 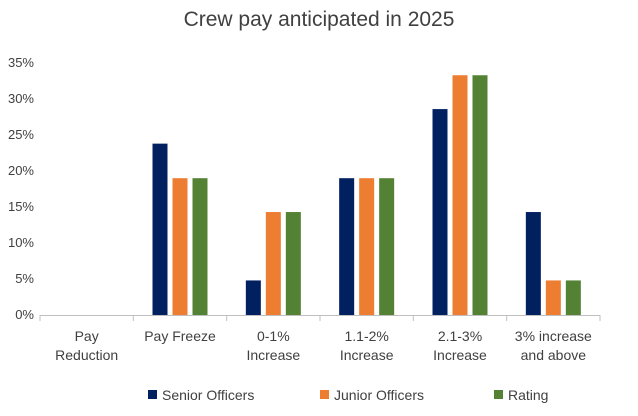 I want to click on x-category-label: Pay Reduction, so click(x=86, y=345).